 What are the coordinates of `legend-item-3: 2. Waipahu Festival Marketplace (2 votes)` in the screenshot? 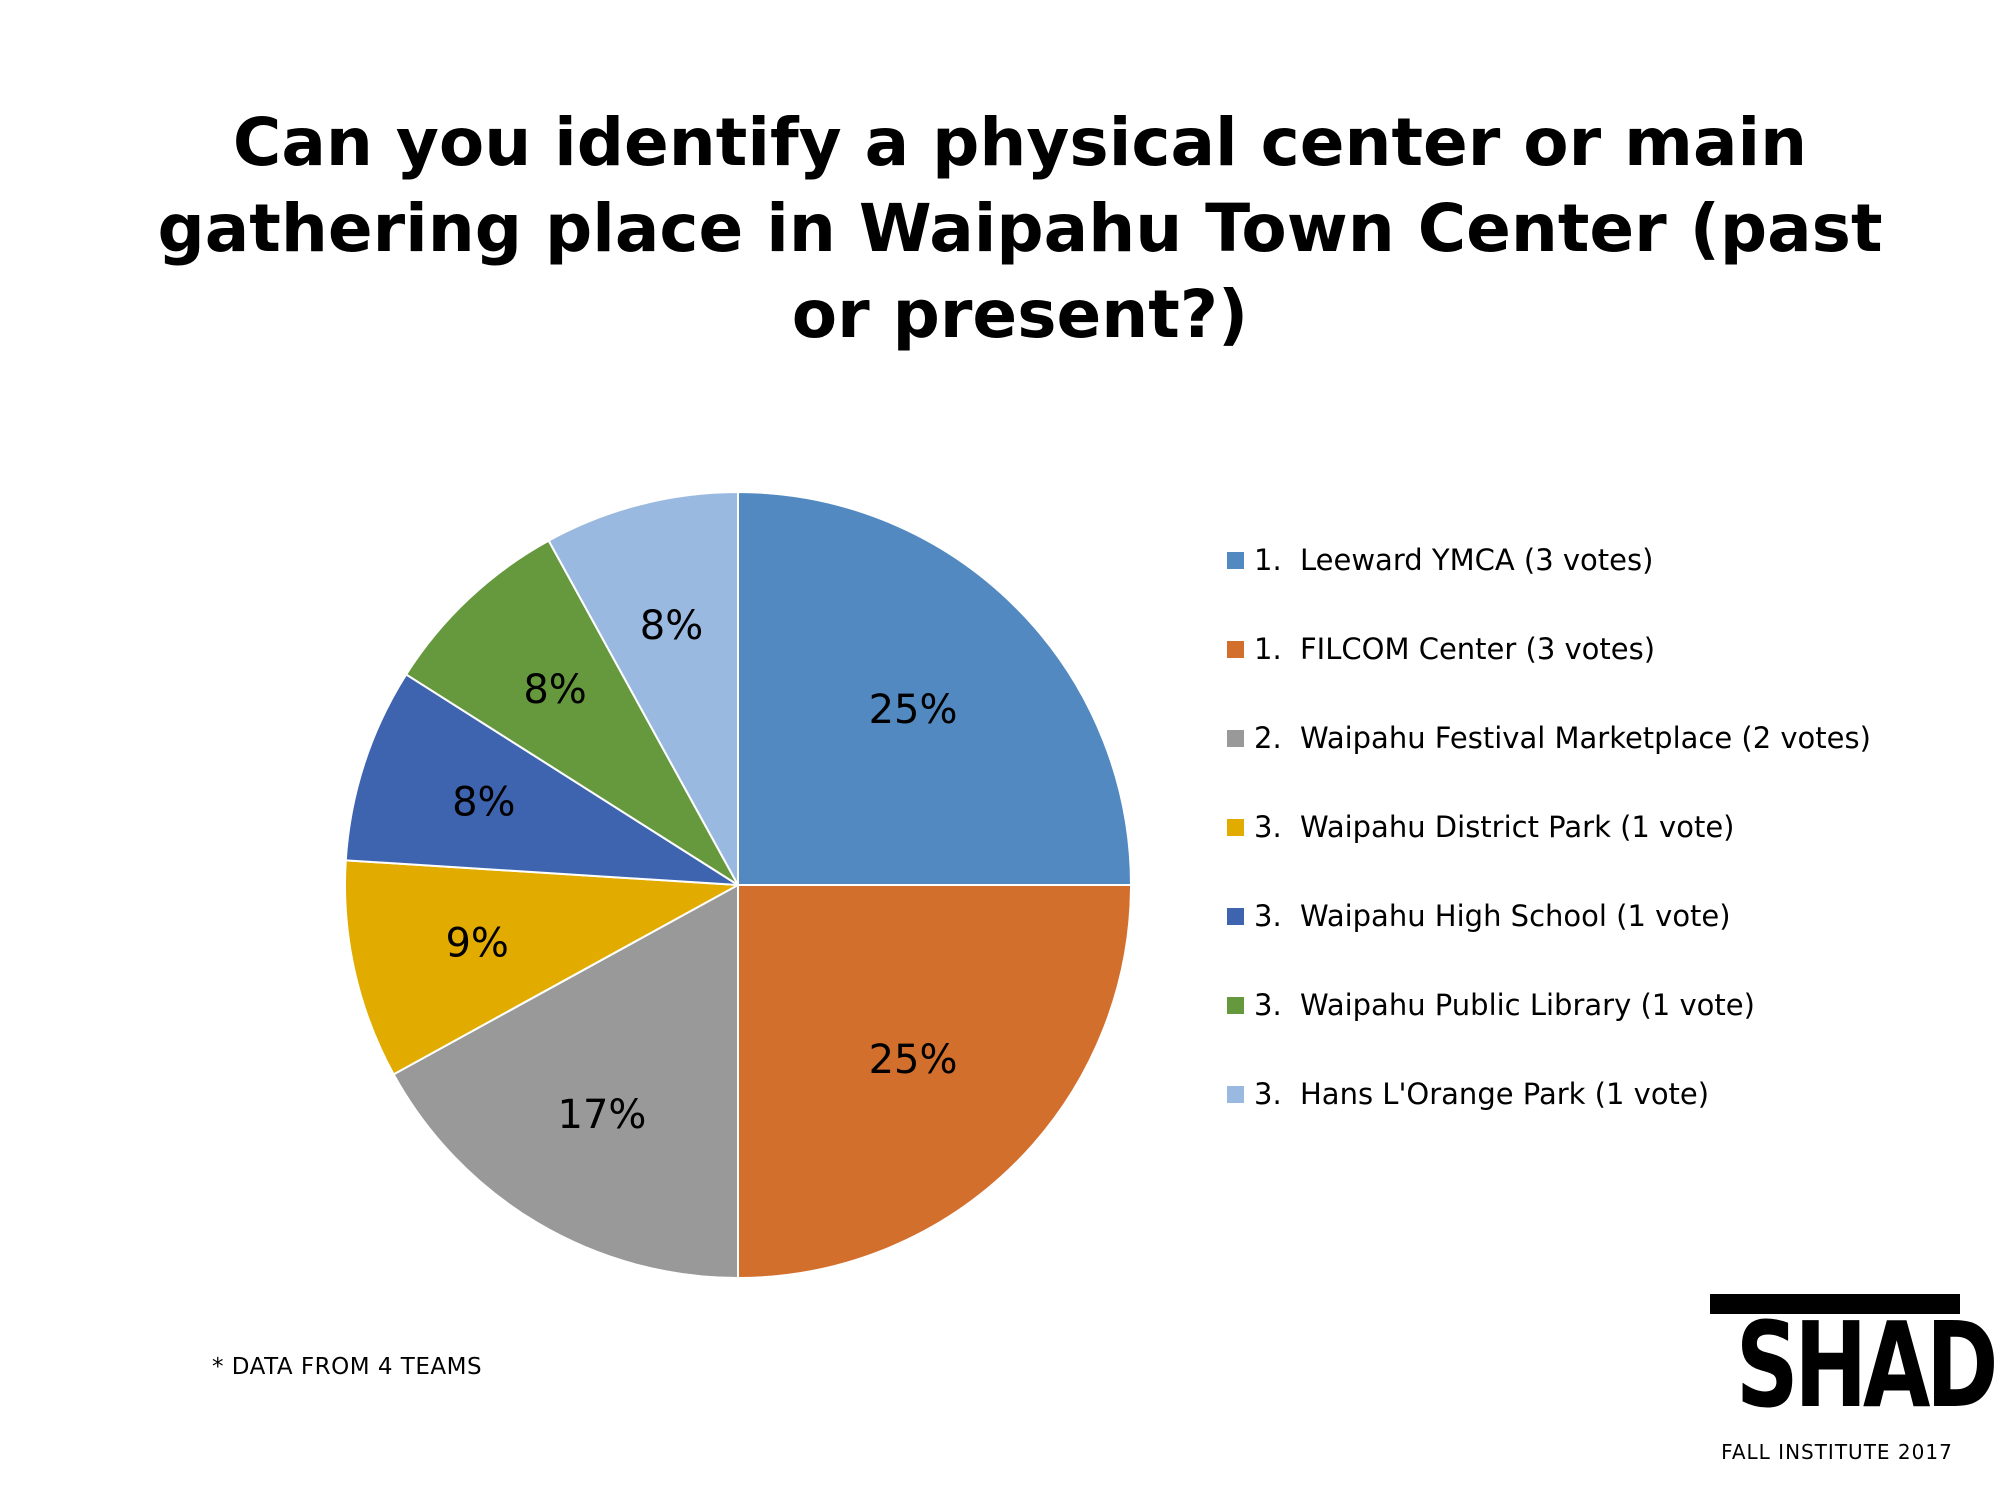 It's located at (1607, 738).